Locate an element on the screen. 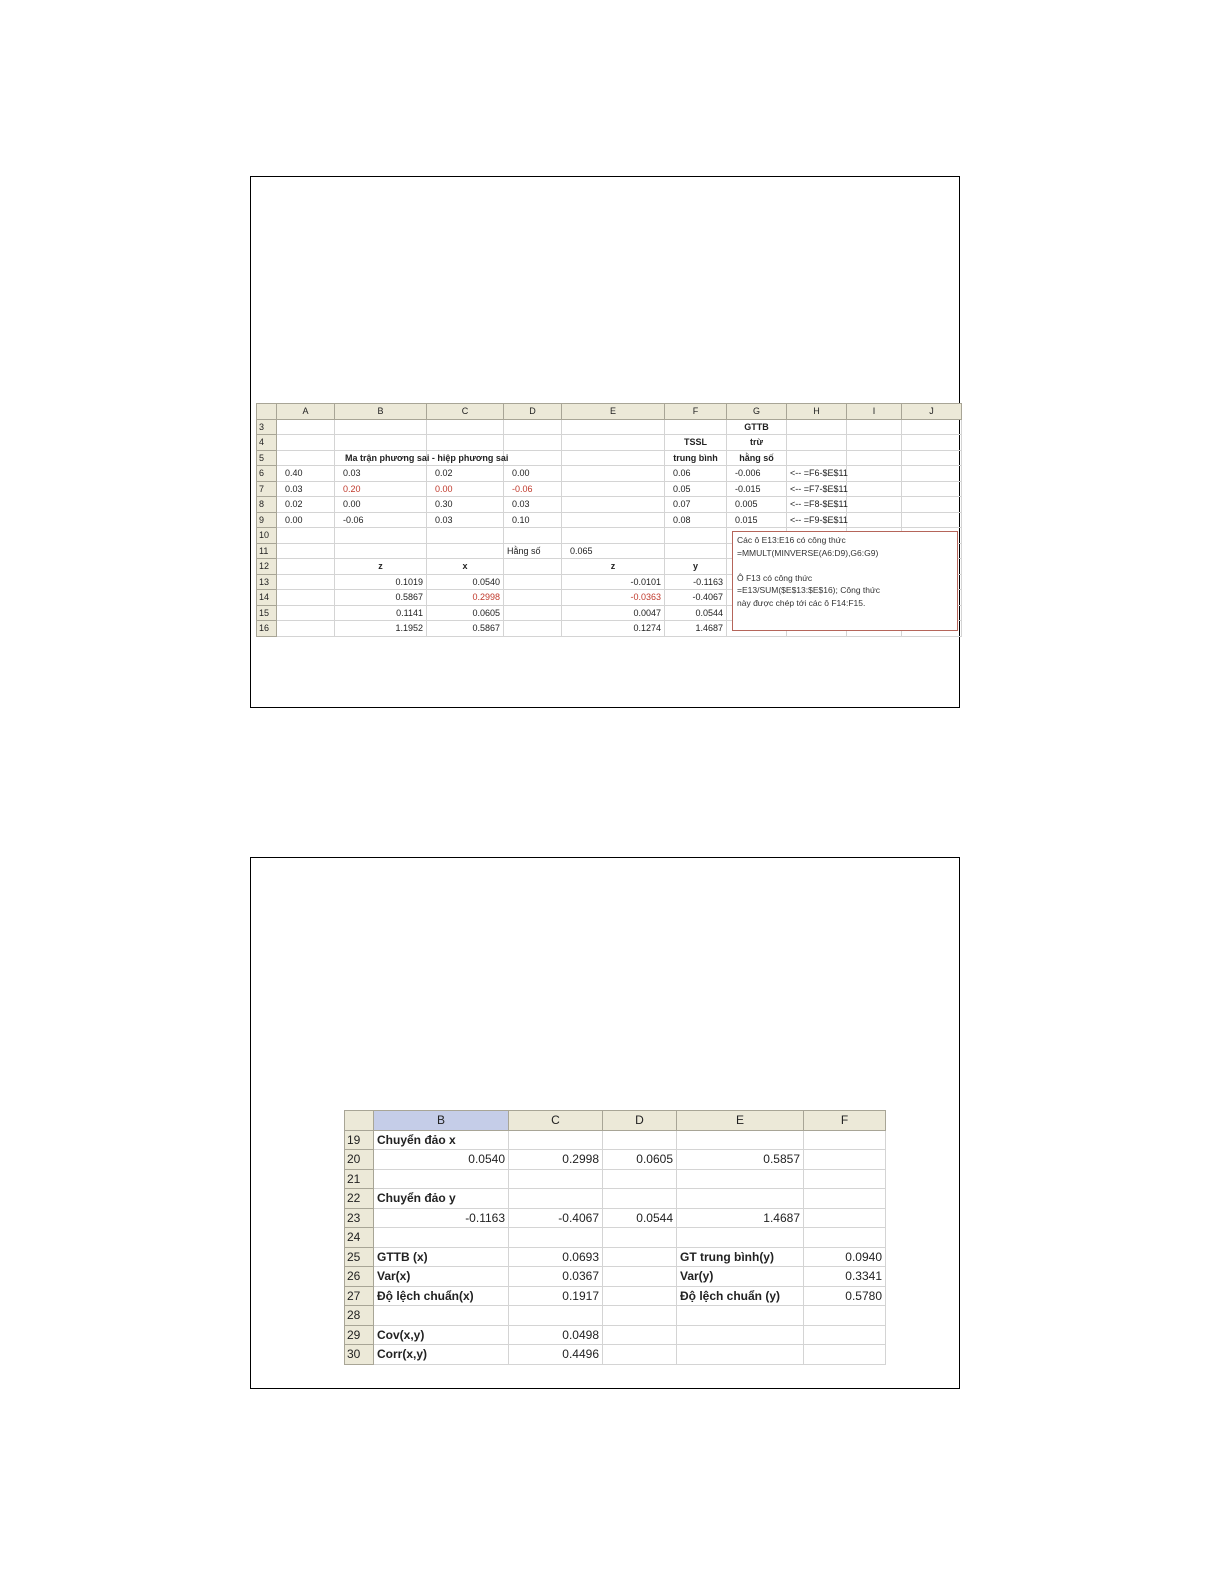 This screenshot has height=1585, width=1225. row-header: 20 is located at coordinates (359, 1159).